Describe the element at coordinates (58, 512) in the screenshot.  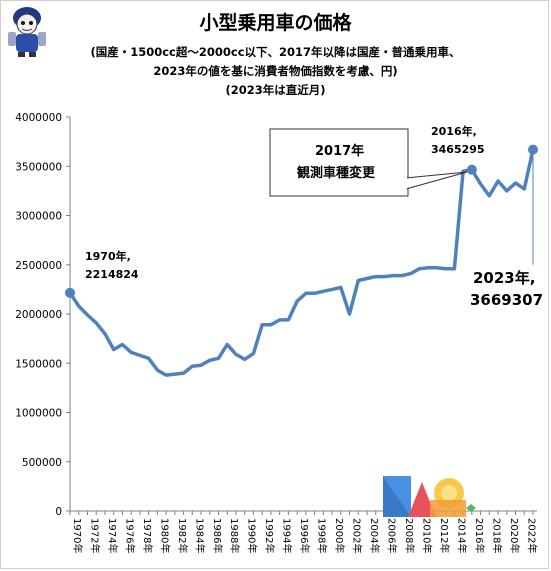
I see `y-tick-label: 0` at that location.